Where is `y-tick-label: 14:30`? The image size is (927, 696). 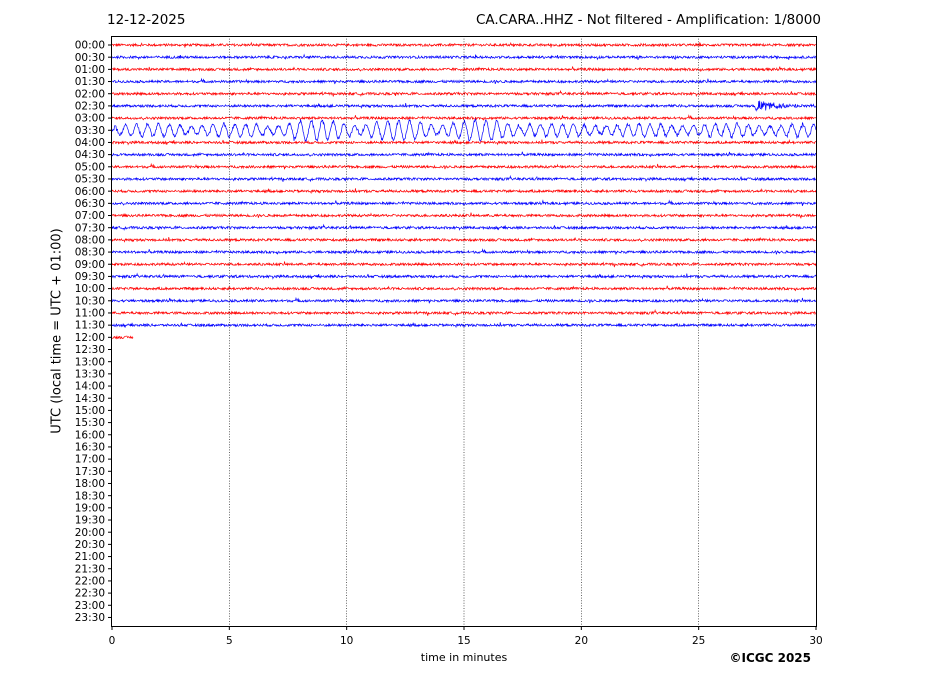 y-tick-label: 14:30 is located at coordinates (90, 399).